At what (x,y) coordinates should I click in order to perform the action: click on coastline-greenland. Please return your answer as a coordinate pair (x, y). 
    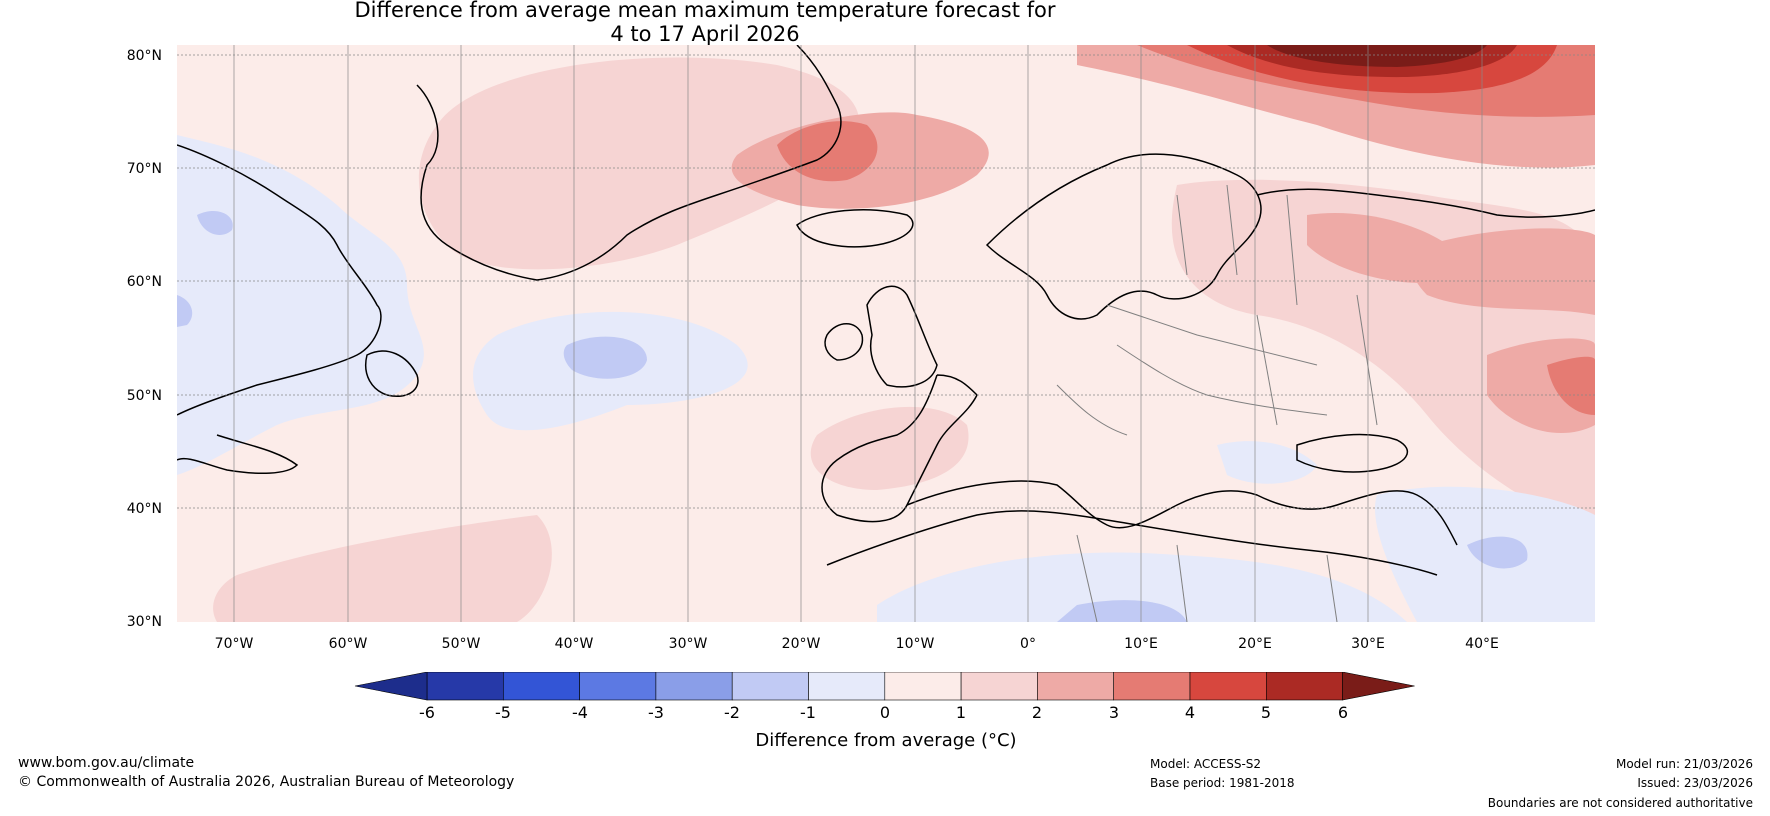
    Looking at the image, I should click on (629, 163).